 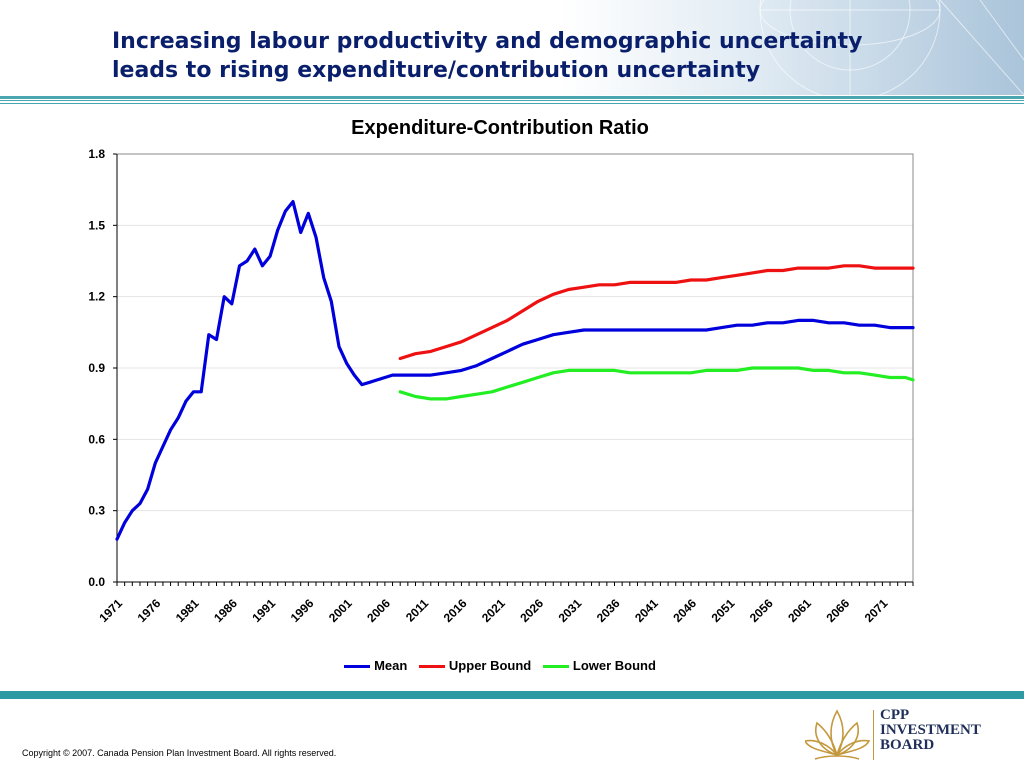 I want to click on footer-bar, so click(x=512, y=695).